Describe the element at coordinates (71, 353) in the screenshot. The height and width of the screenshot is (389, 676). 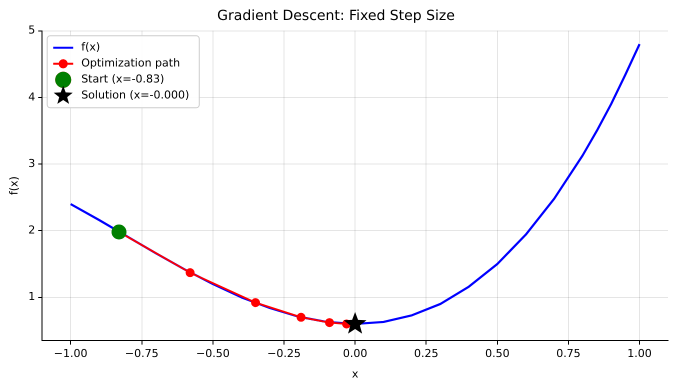
I see `x-tick-label: −1.00` at that location.